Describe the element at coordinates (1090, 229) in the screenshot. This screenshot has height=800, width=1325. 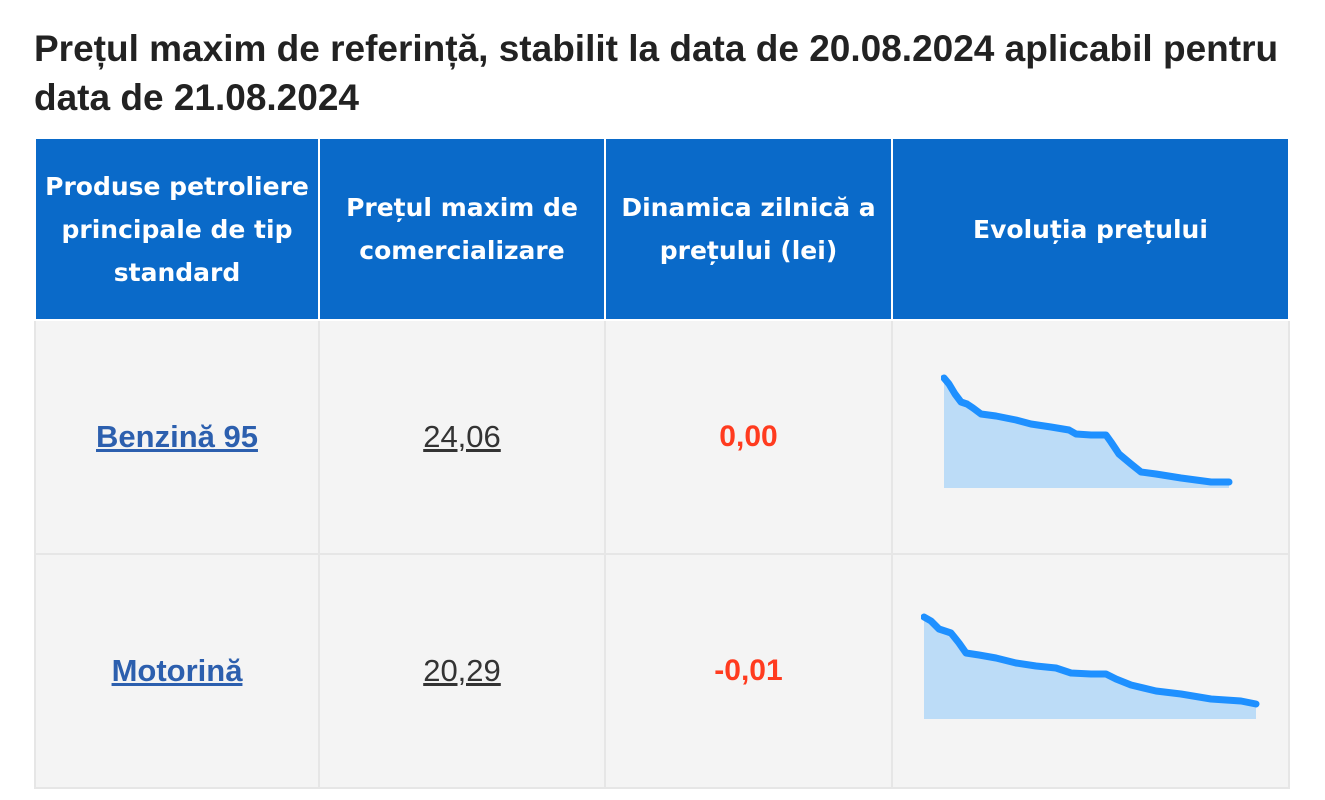
I see `column-header-price-evolution: Evoluția prețului` at that location.